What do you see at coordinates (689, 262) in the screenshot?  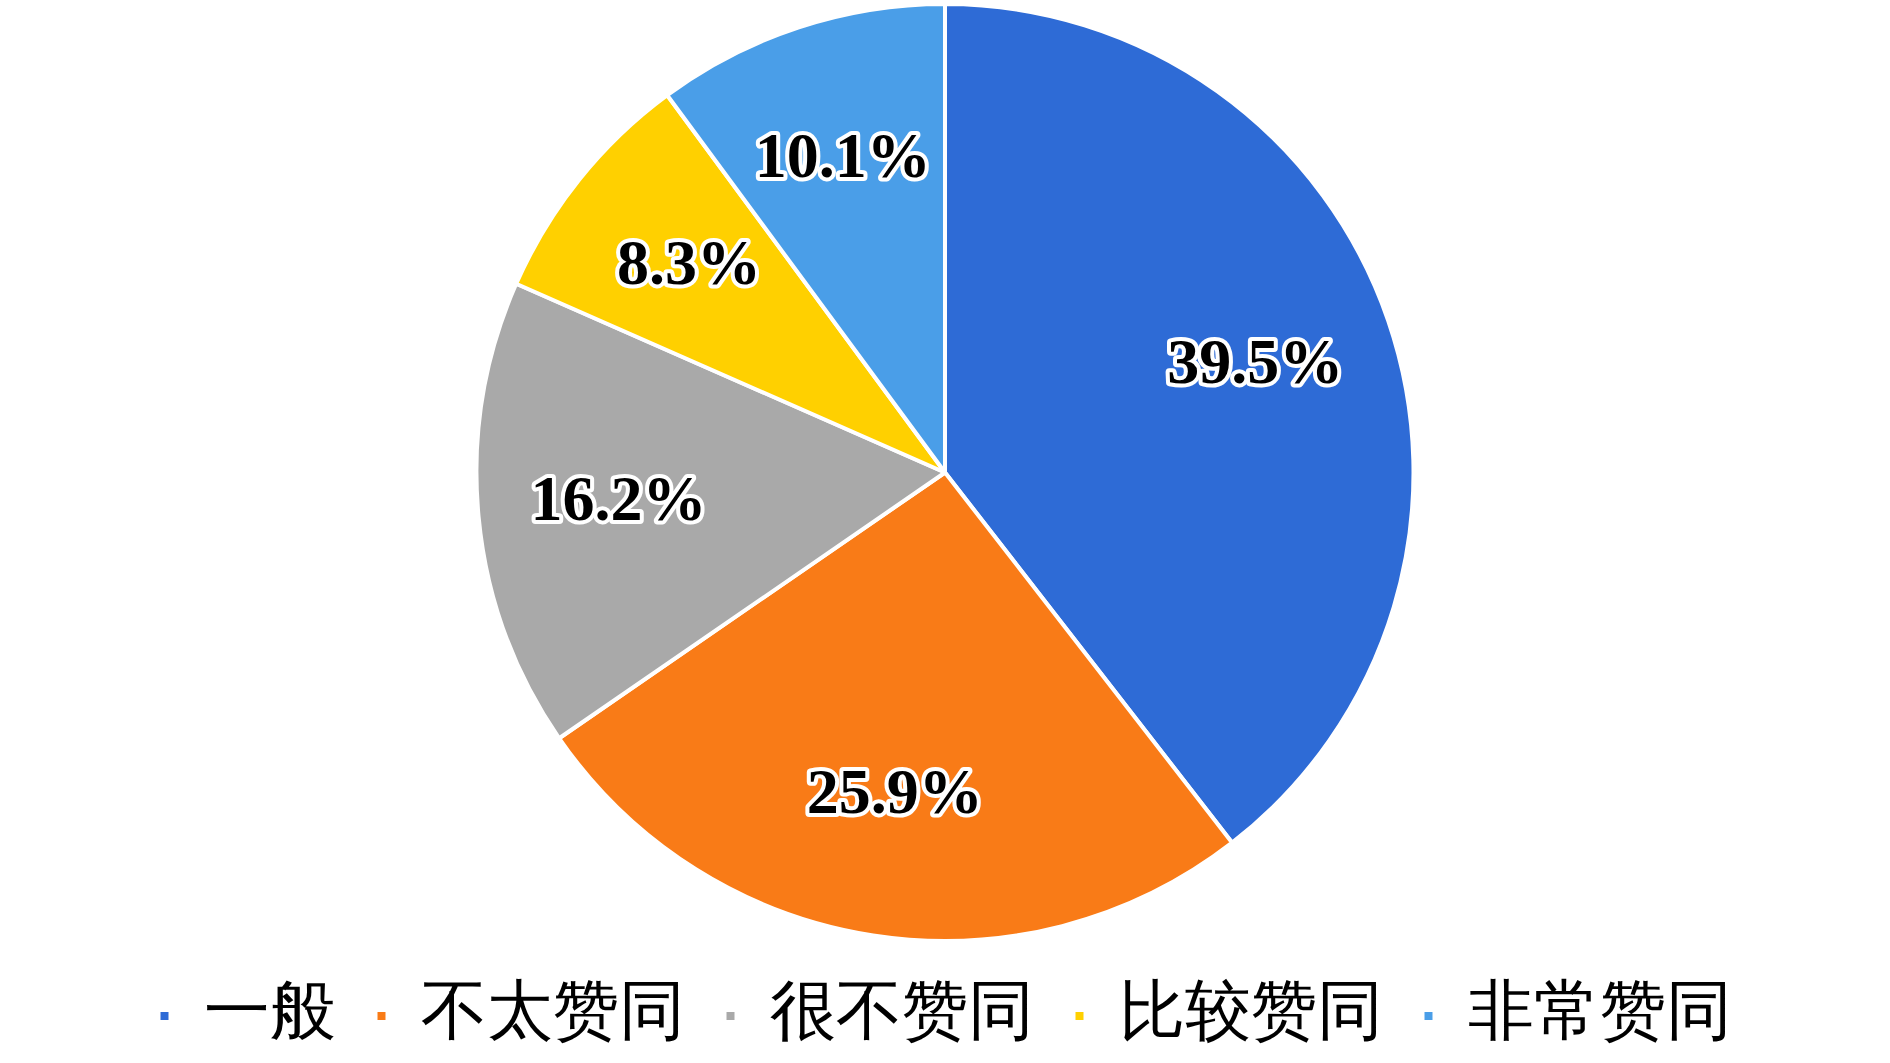 I see `data-label: 8.3%` at bounding box center [689, 262].